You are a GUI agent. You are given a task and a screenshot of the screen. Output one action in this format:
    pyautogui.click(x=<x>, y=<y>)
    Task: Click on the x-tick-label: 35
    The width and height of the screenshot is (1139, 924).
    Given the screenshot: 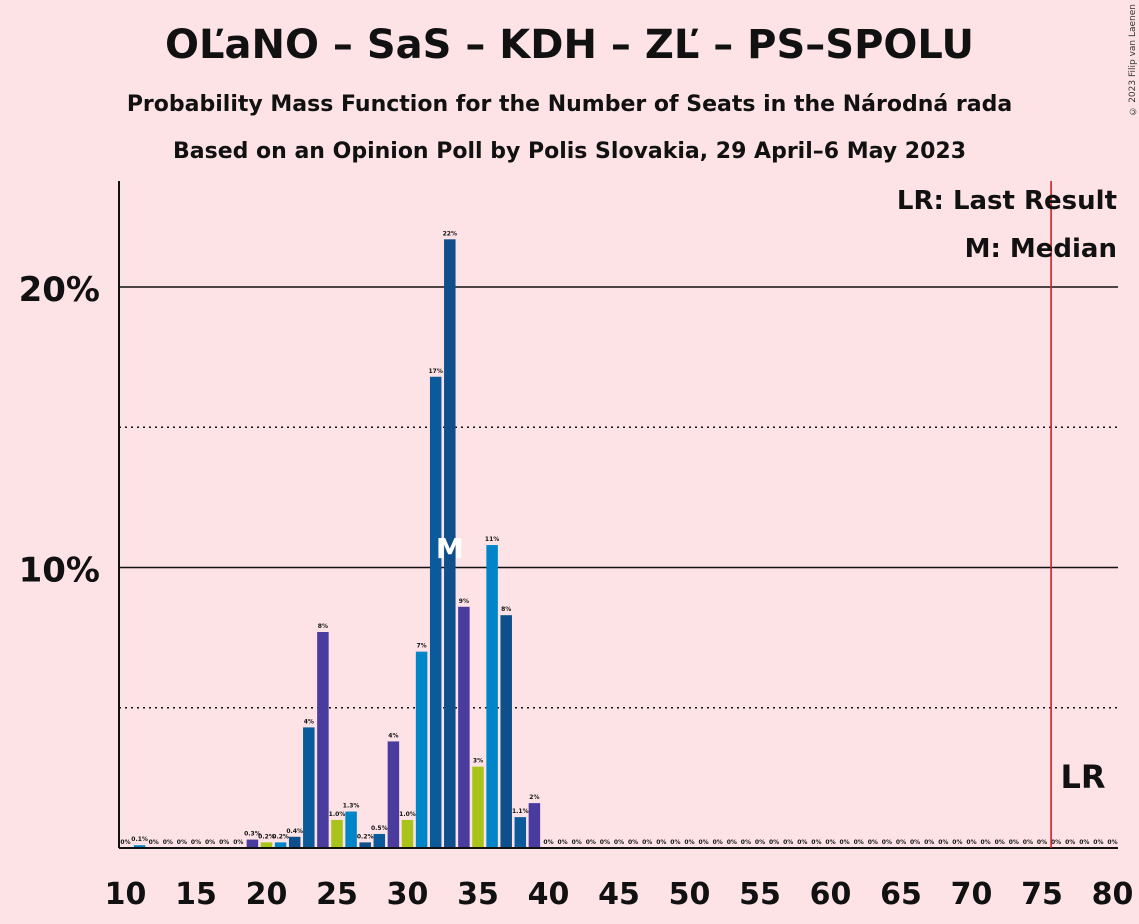 What is the action you would take?
    pyautogui.click(x=478, y=894)
    